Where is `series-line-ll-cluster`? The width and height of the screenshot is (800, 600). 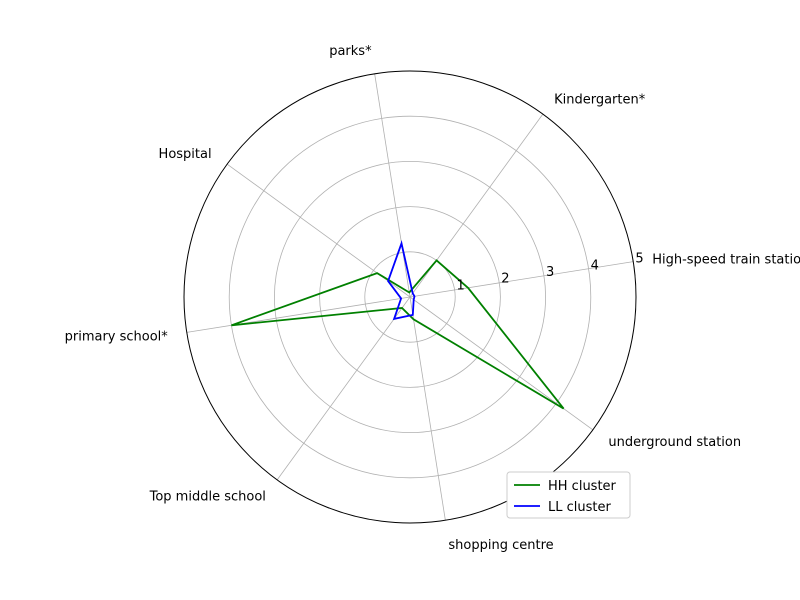 series-line-ll-cluster is located at coordinates (401, 280).